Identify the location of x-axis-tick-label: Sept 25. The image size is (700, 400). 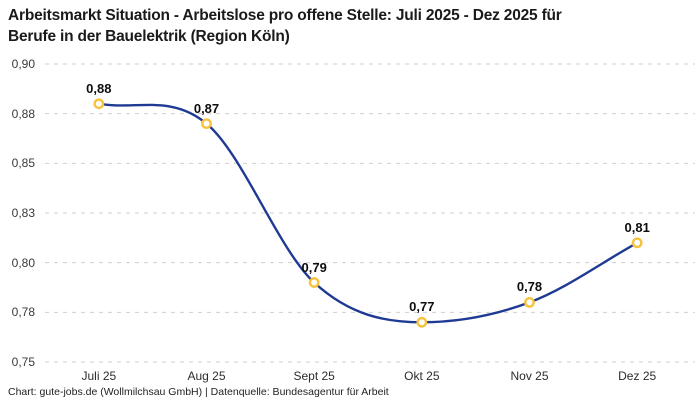
(314, 376).